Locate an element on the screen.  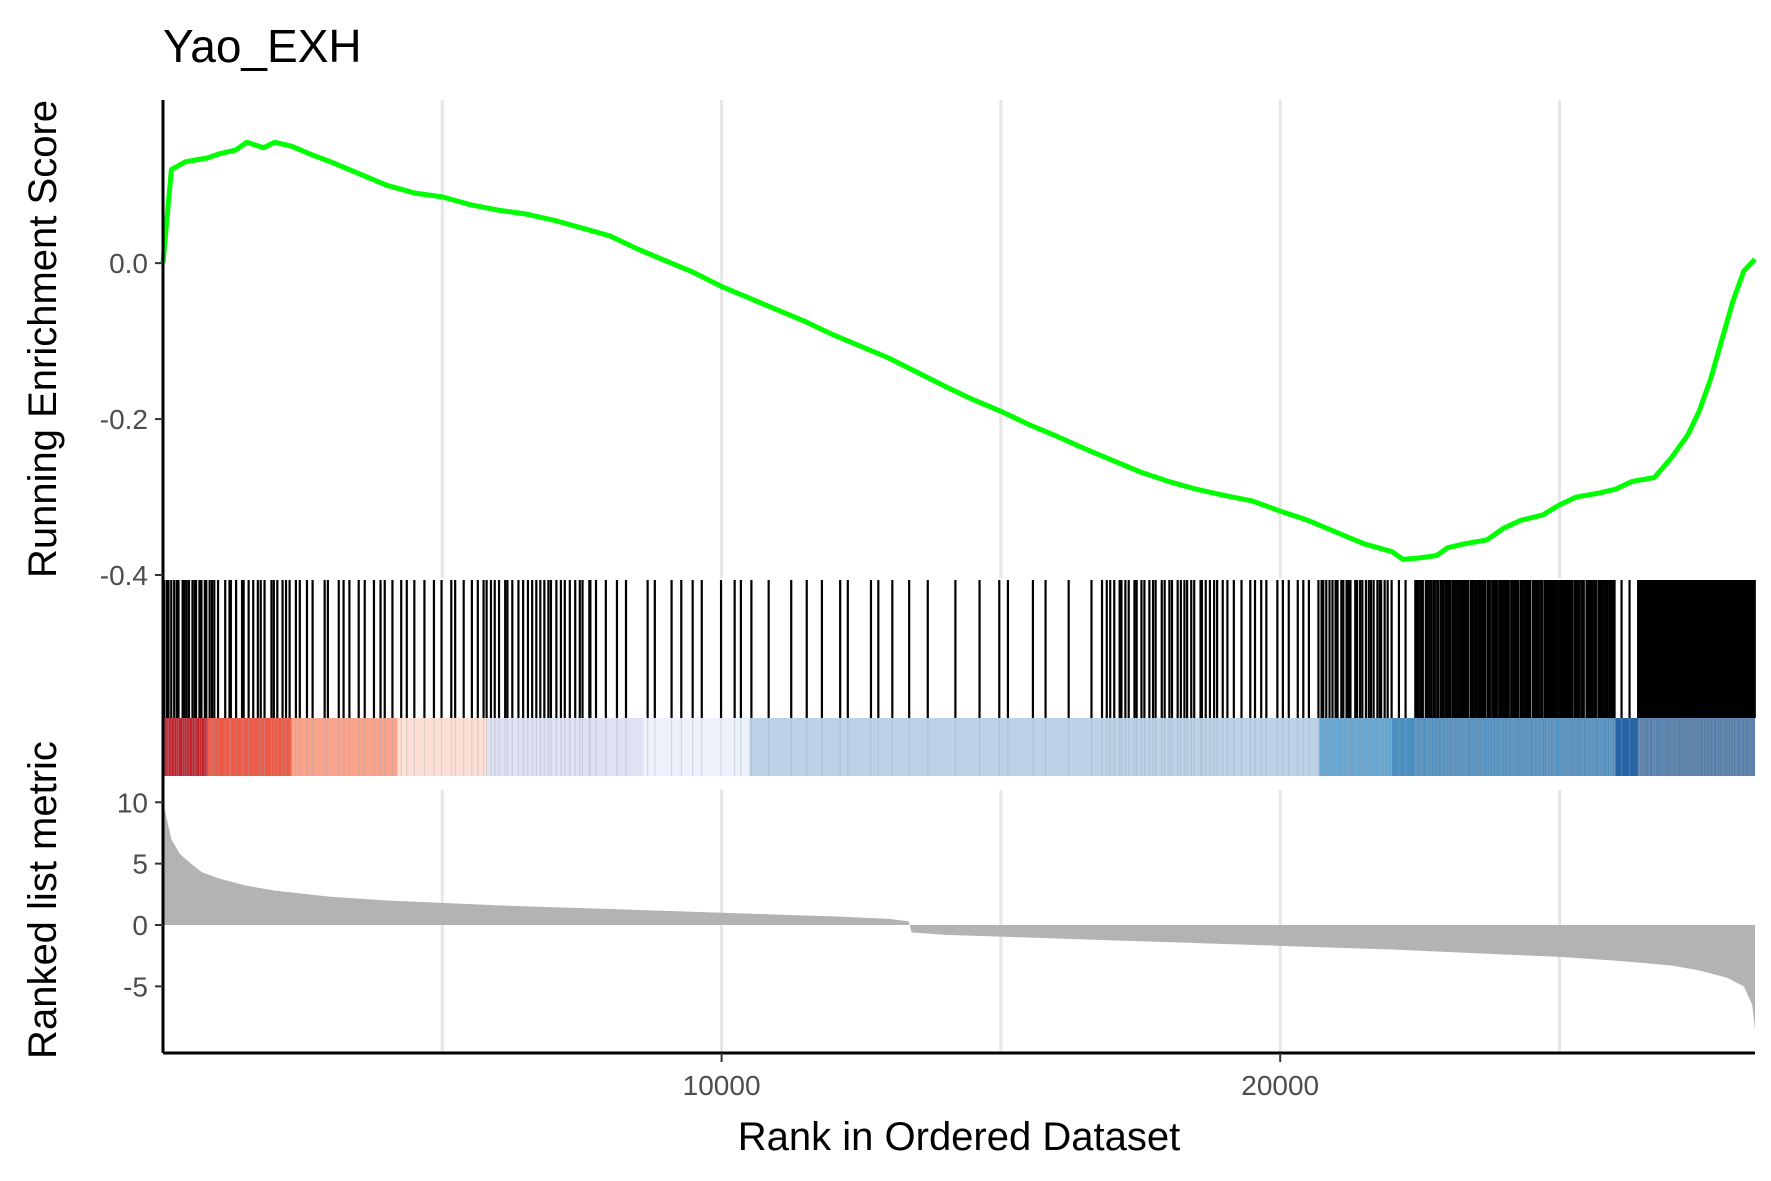
enrichment-y-tick-label: -0.2 is located at coordinates (124, 419).